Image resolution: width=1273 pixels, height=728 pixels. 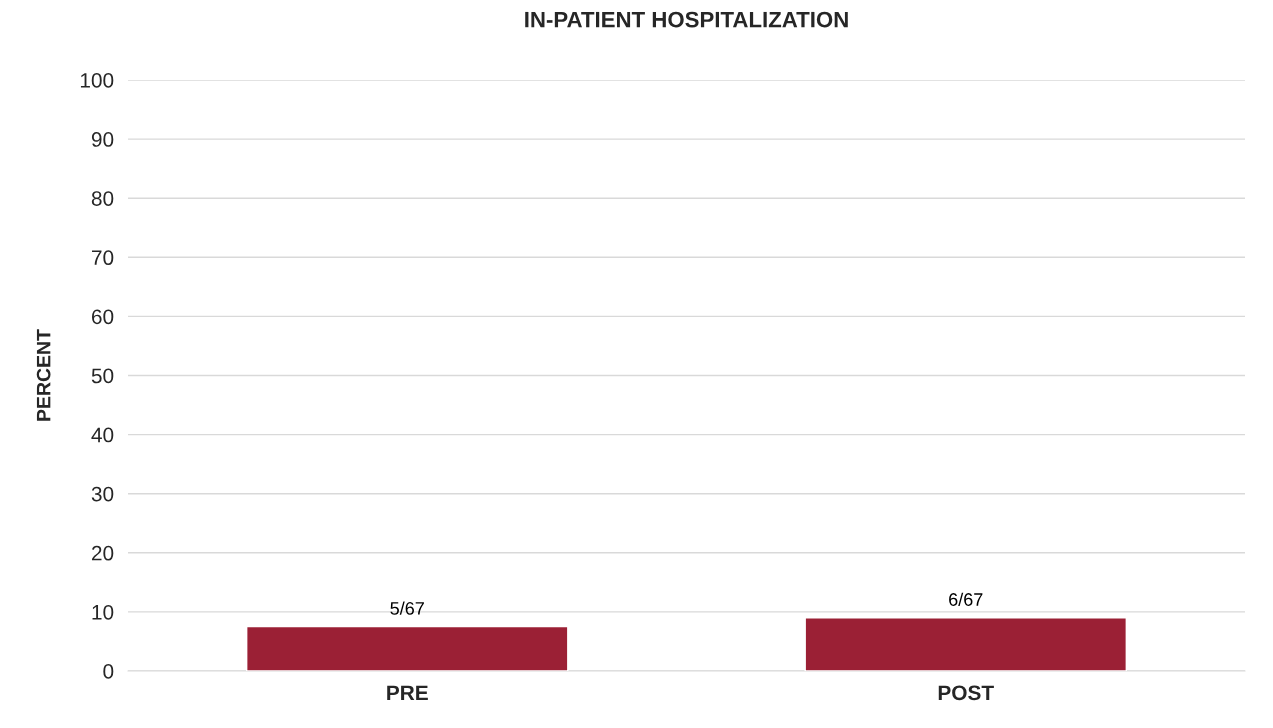 I want to click on y-tick-label: 10, so click(x=103, y=612).